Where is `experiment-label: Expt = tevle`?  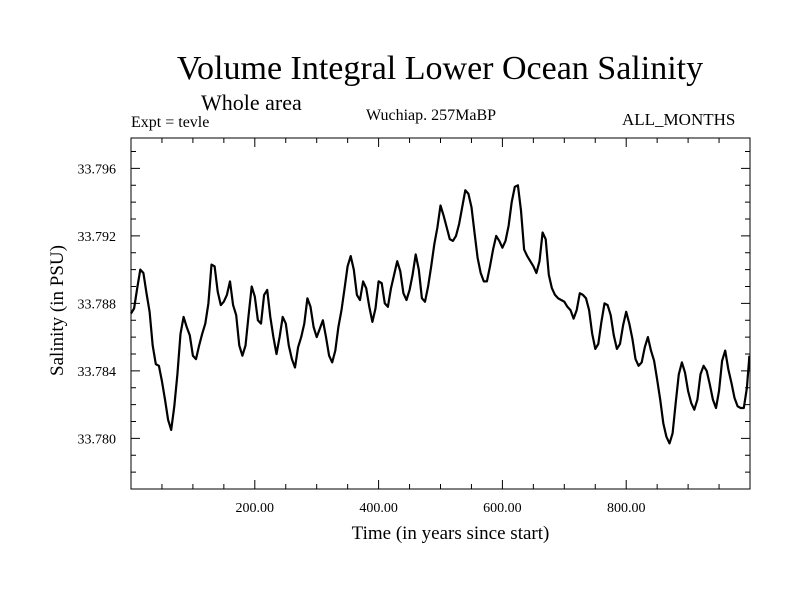
experiment-label: Expt = tevle is located at coordinates (170, 122).